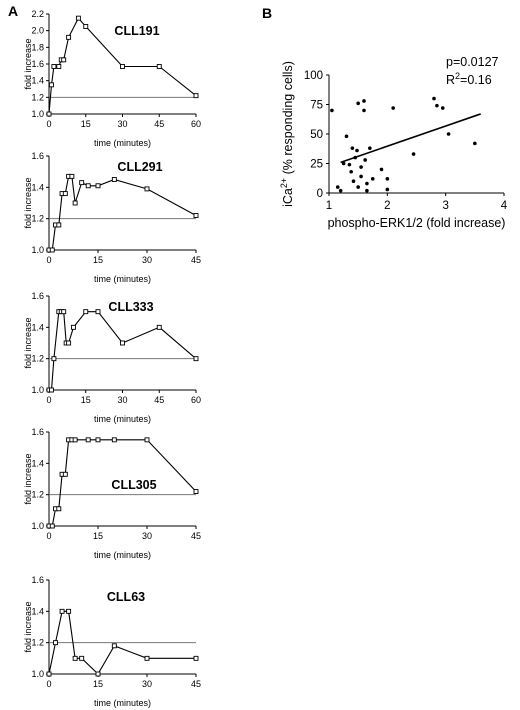  Describe the element at coordinates (136, 31) in the screenshot. I see `panel-title: CLL191` at that location.